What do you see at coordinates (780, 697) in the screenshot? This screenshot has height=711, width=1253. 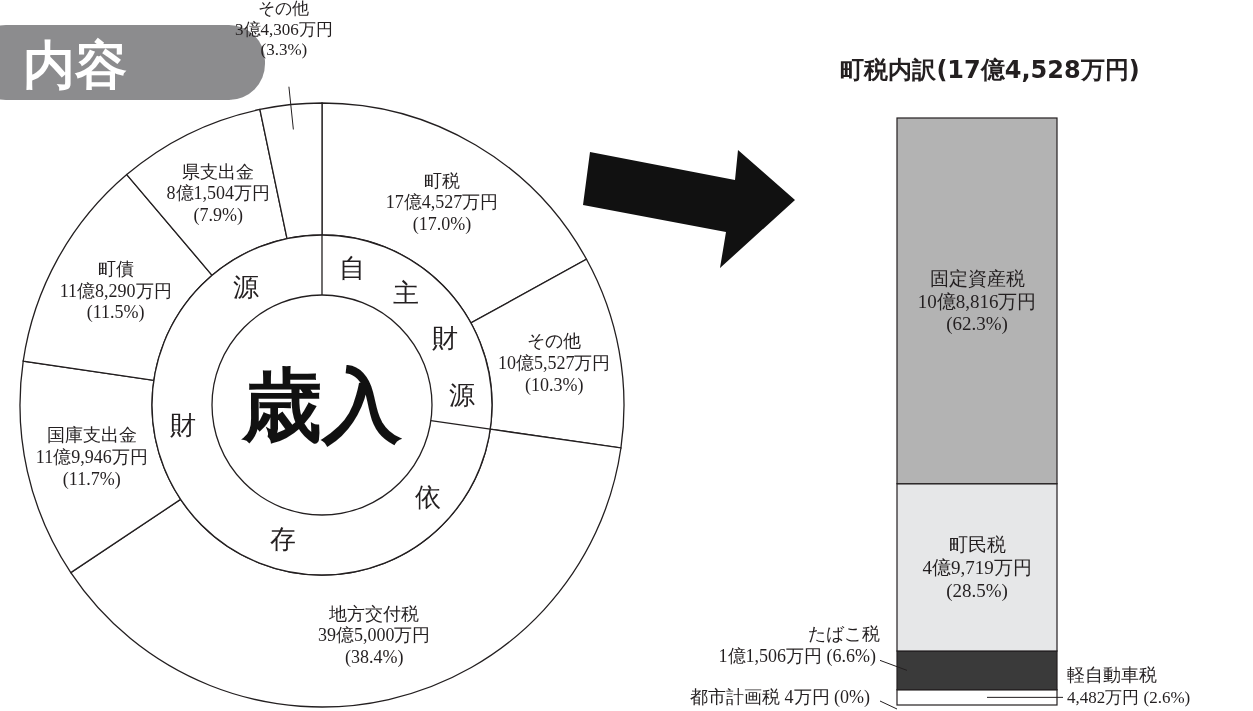 I see `text: 都市計画税 4万円 (0%)` at bounding box center [780, 697].